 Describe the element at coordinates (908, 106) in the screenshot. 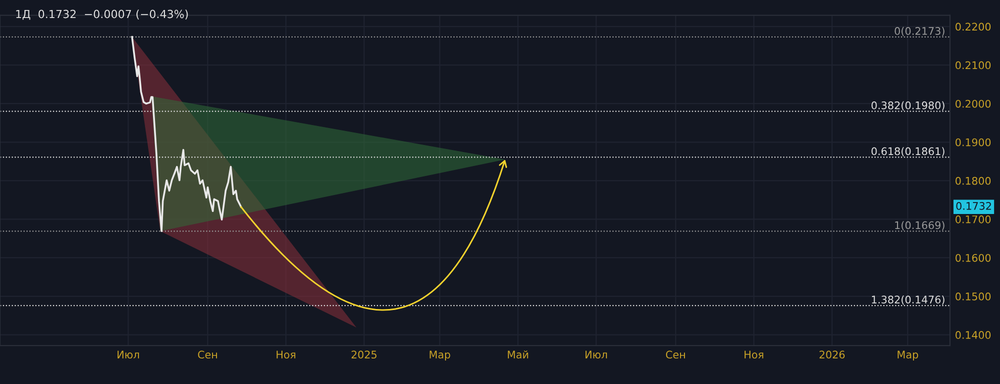

I see `ref-line-label: 0.382(0.1980)` at that location.